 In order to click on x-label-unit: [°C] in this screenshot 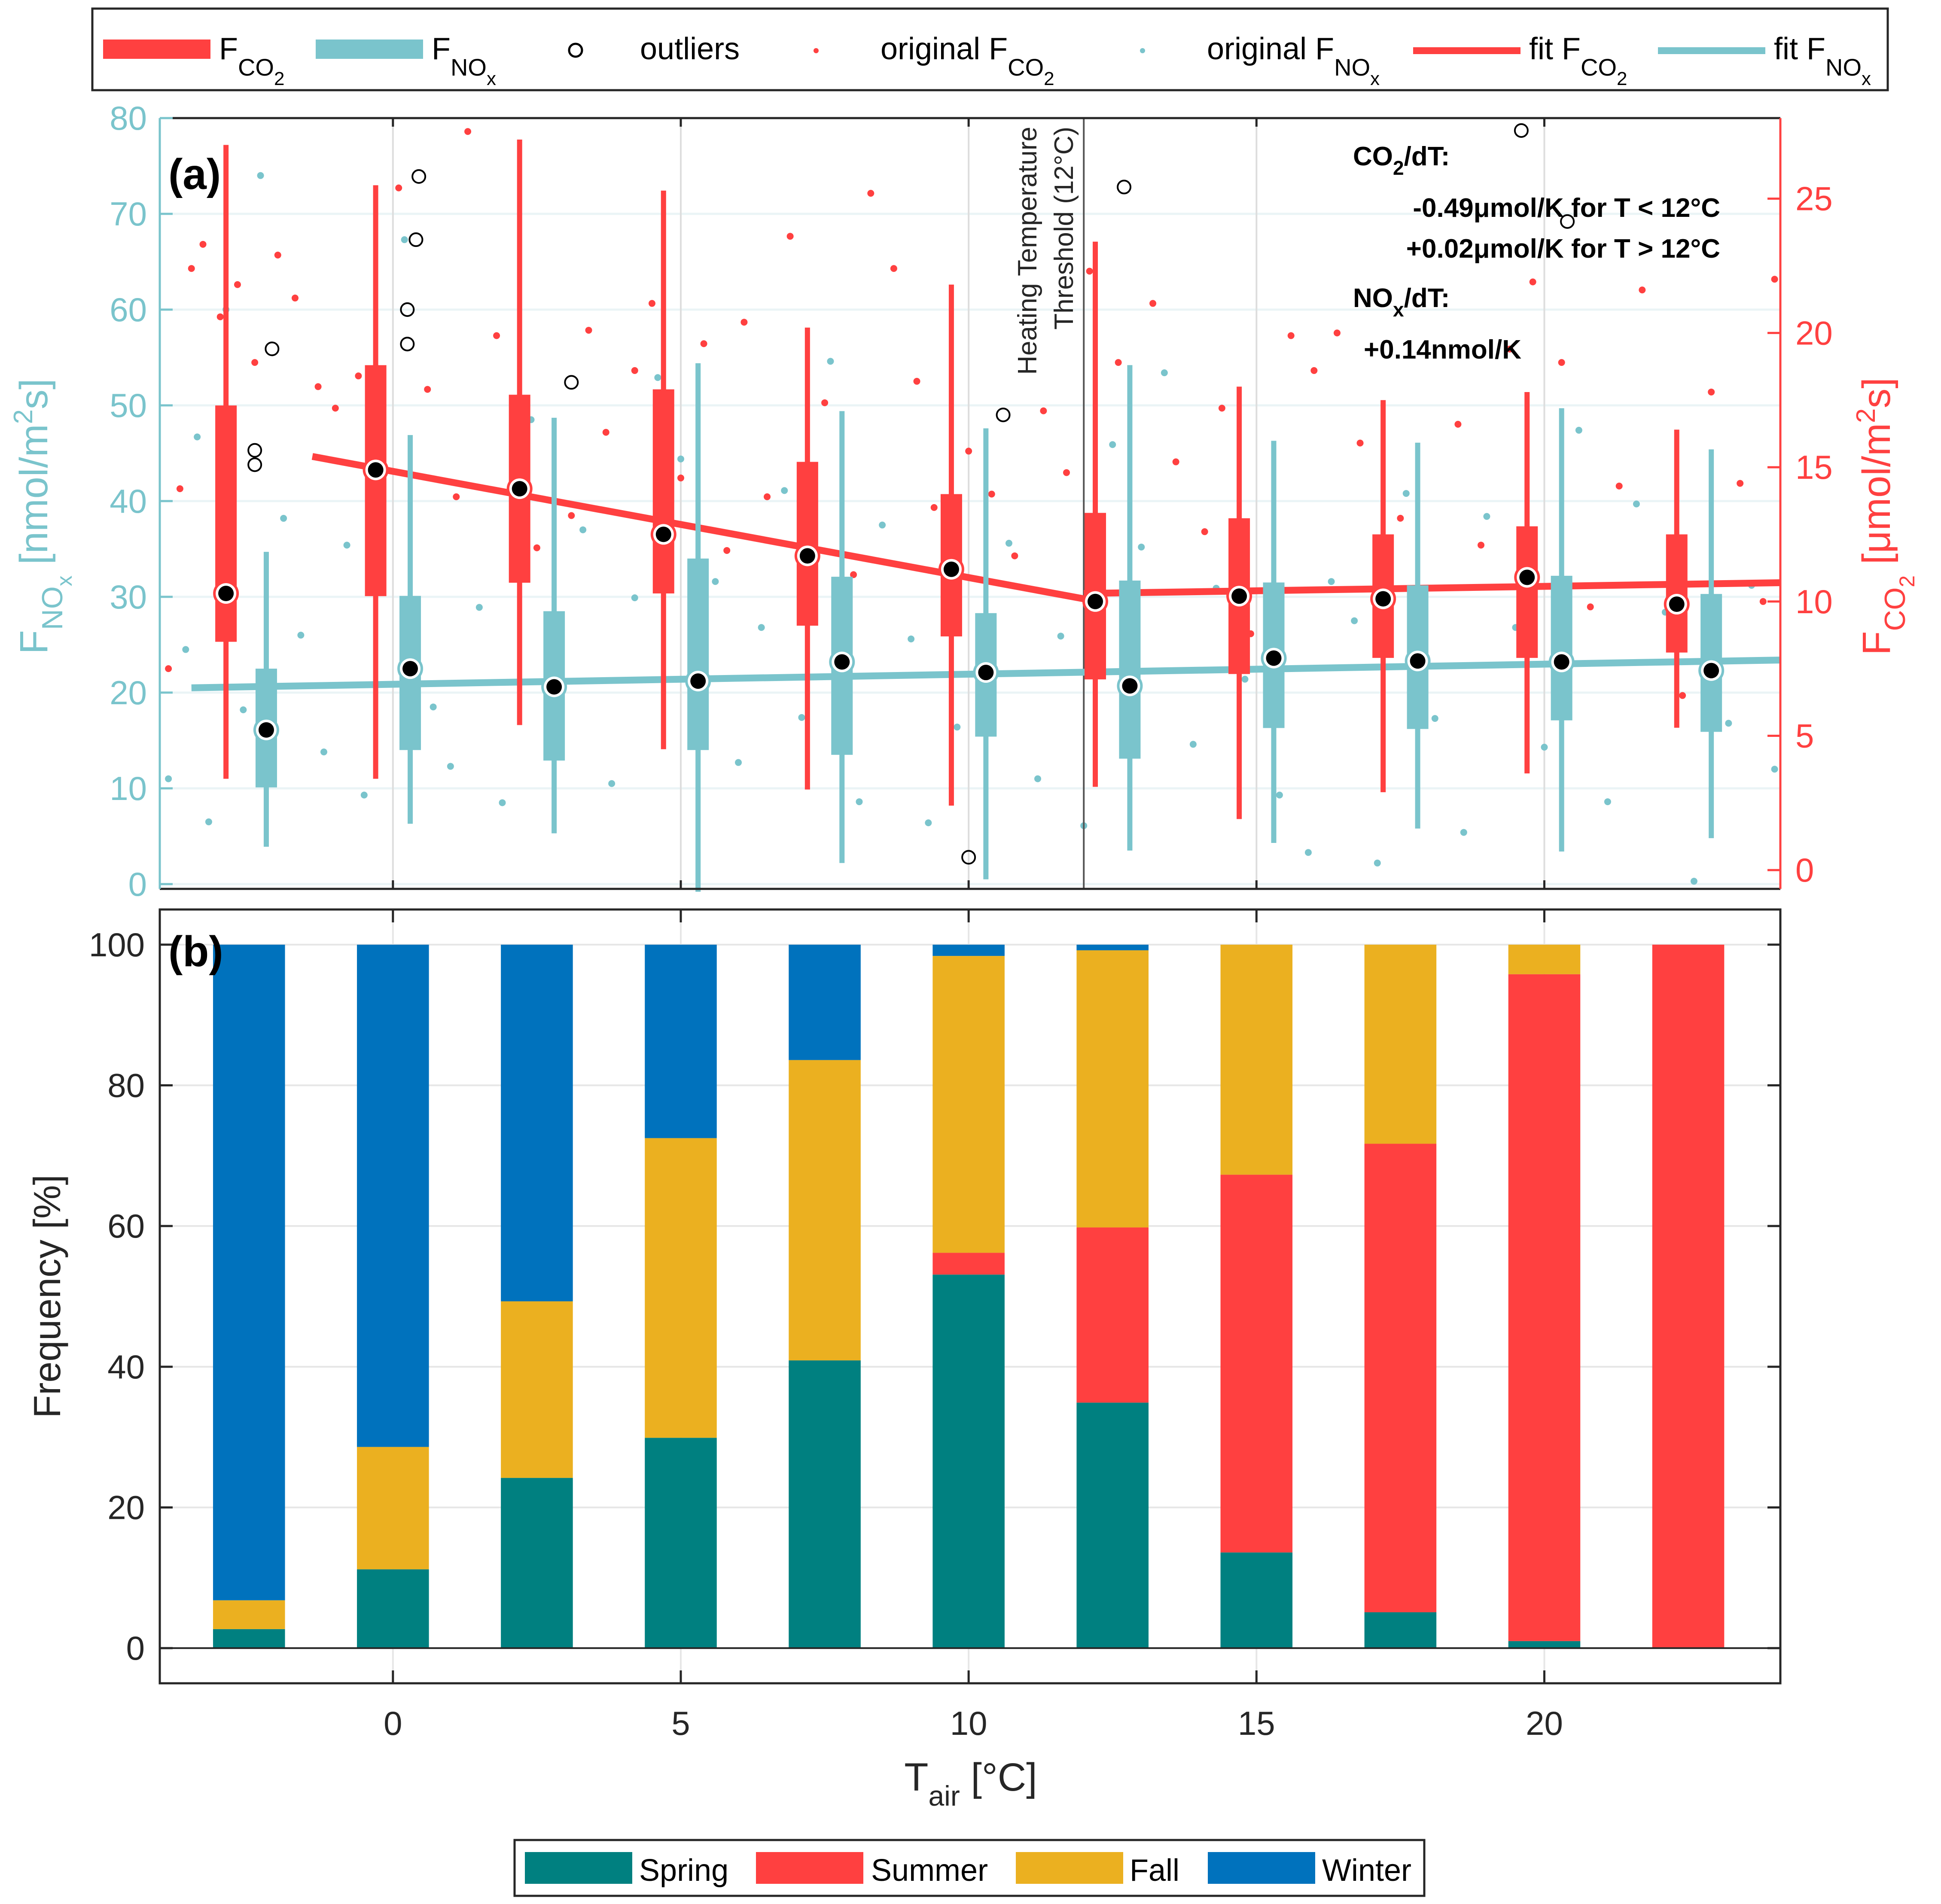, I will do `click(998, 1777)`.